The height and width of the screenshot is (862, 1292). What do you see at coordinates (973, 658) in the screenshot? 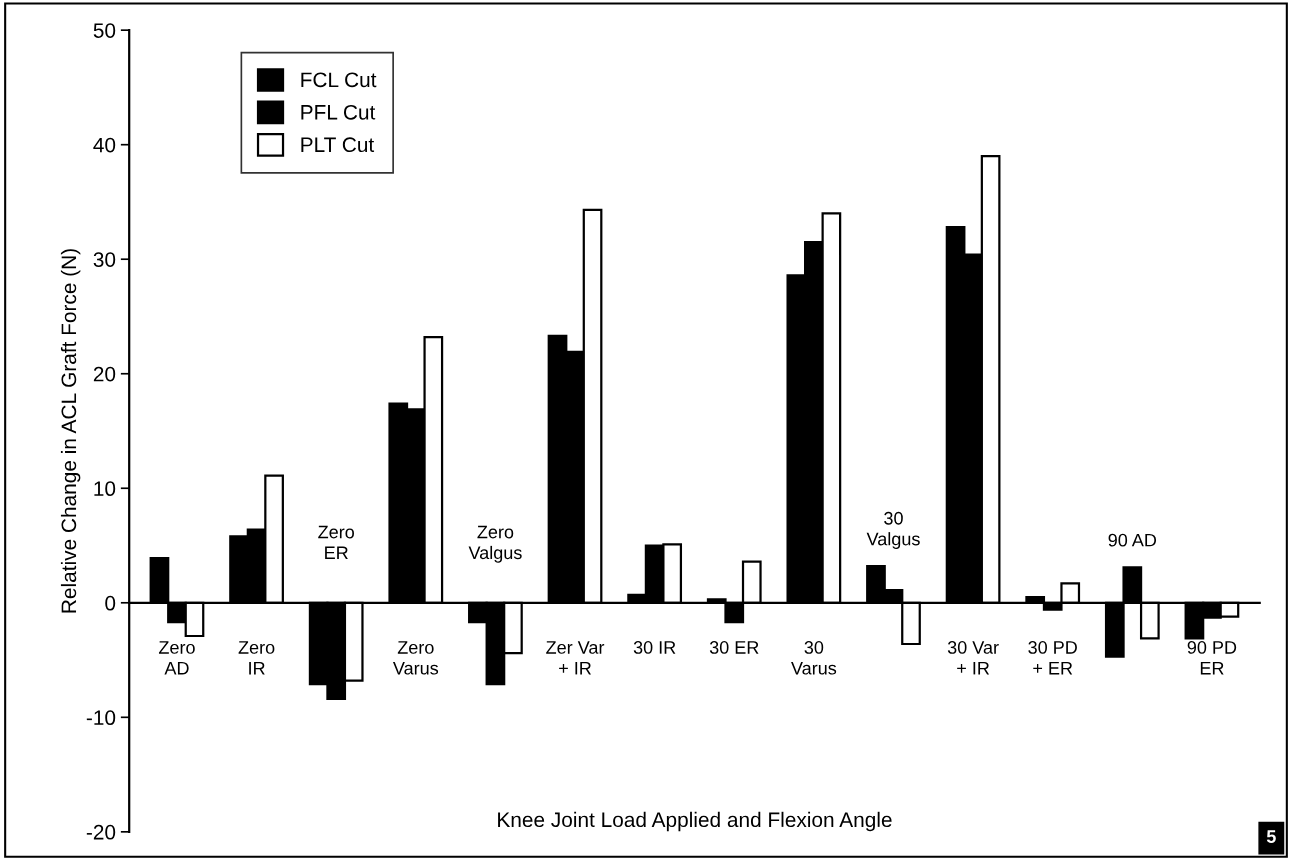
I see `x-tick-label: 30 Var + IR` at bounding box center [973, 658].